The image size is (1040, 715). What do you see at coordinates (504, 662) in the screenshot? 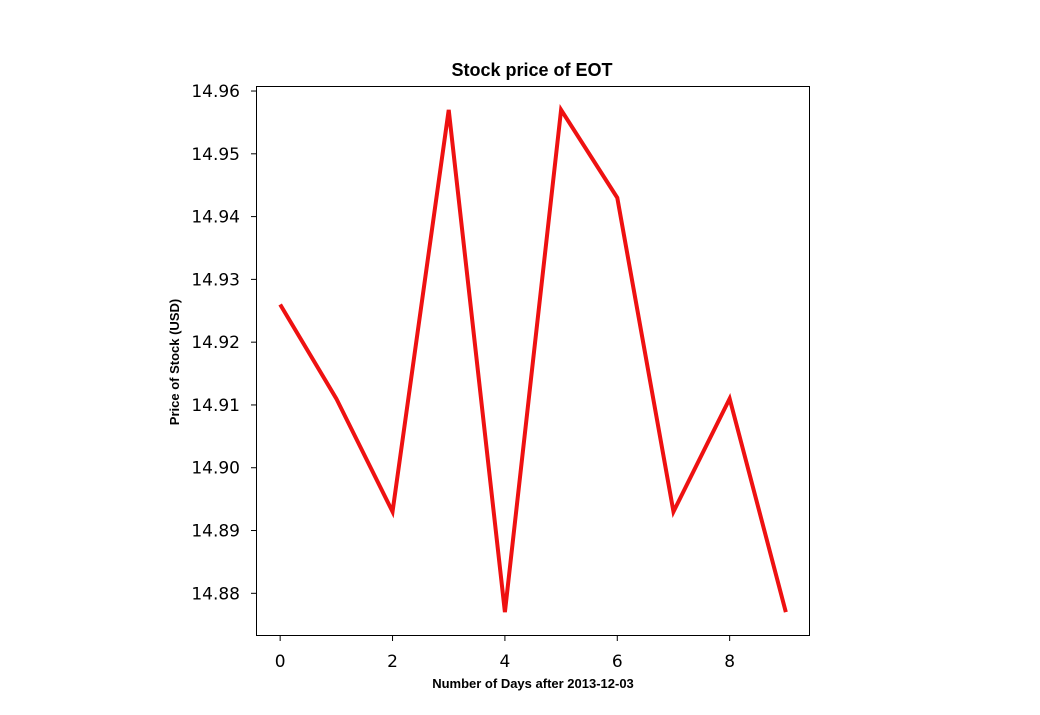
I see `x-tick-label: 4` at bounding box center [504, 662].